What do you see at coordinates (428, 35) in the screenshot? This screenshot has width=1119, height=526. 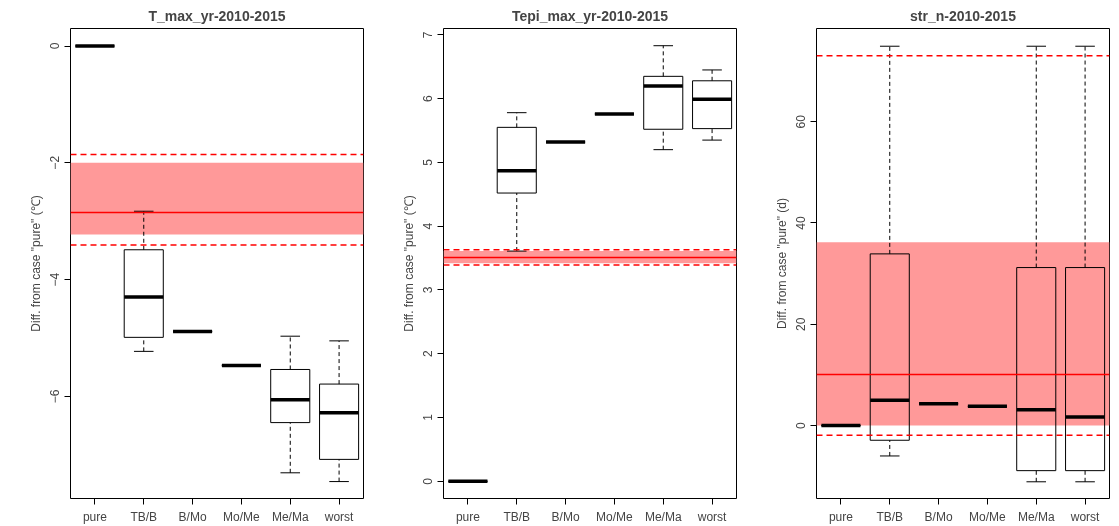 I see `y-tick-label: 7` at bounding box center [428, 35].